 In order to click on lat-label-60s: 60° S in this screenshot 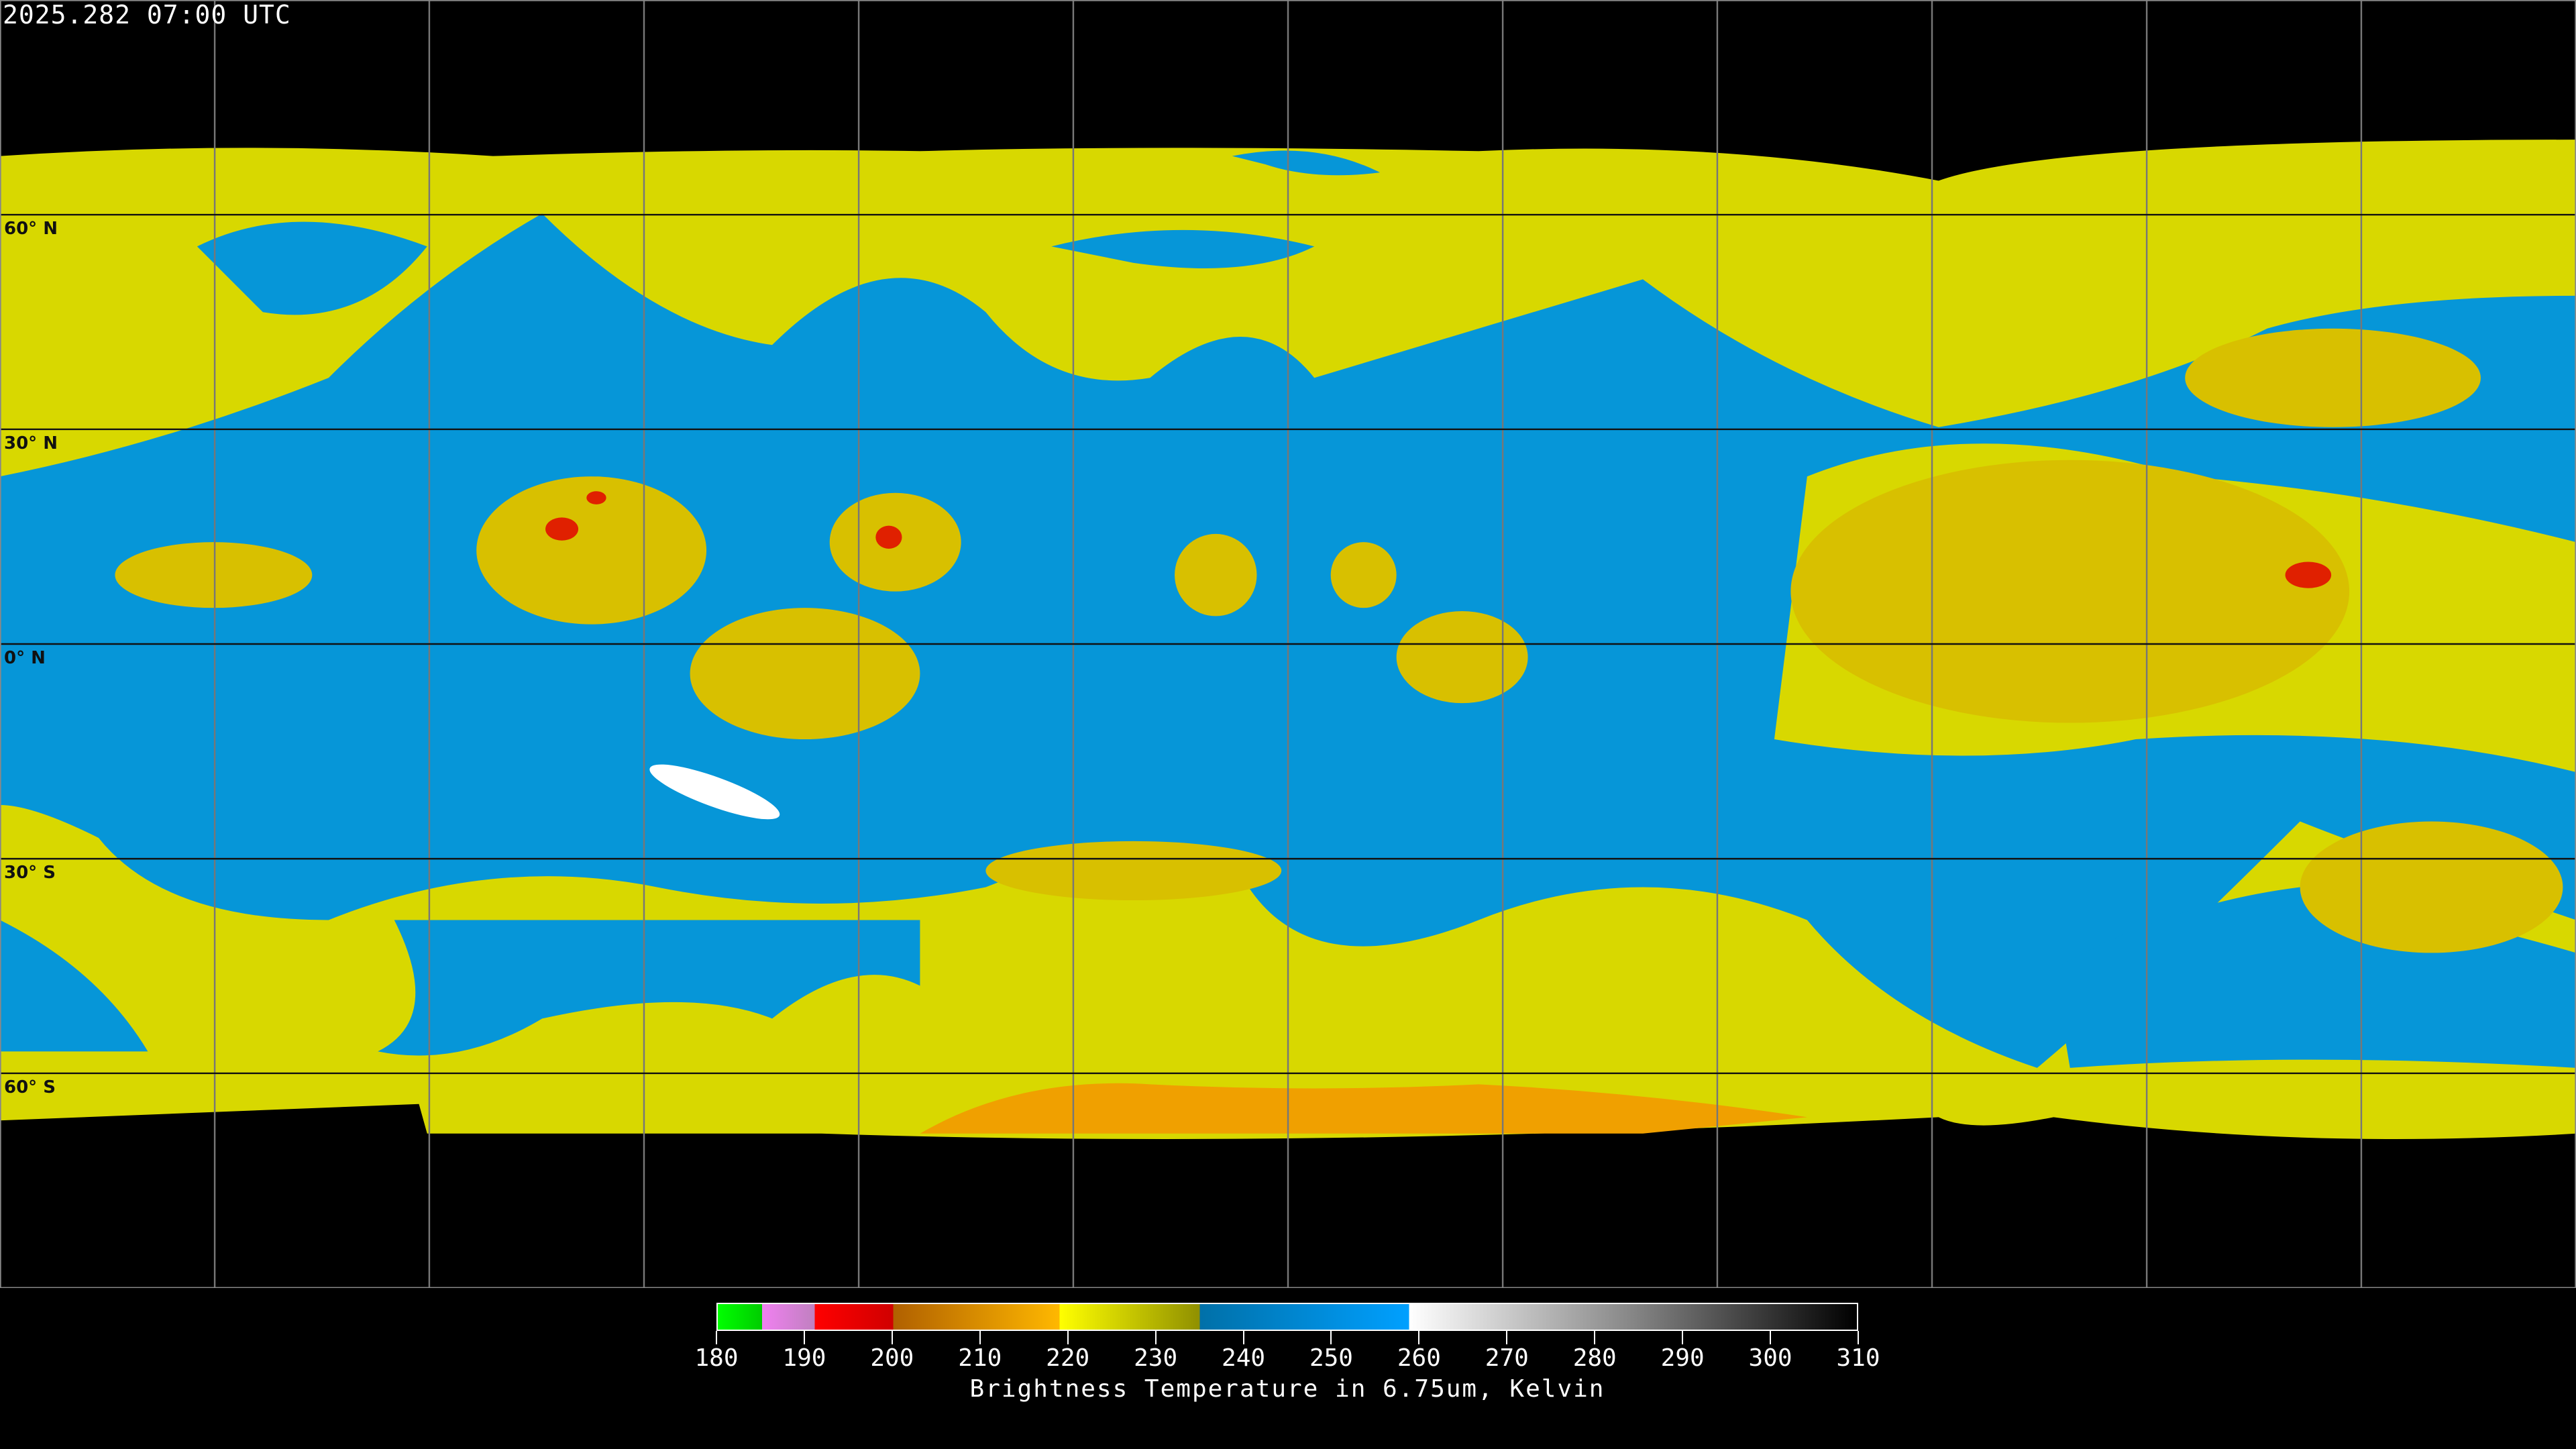, I will do `click(30, 1087)`.